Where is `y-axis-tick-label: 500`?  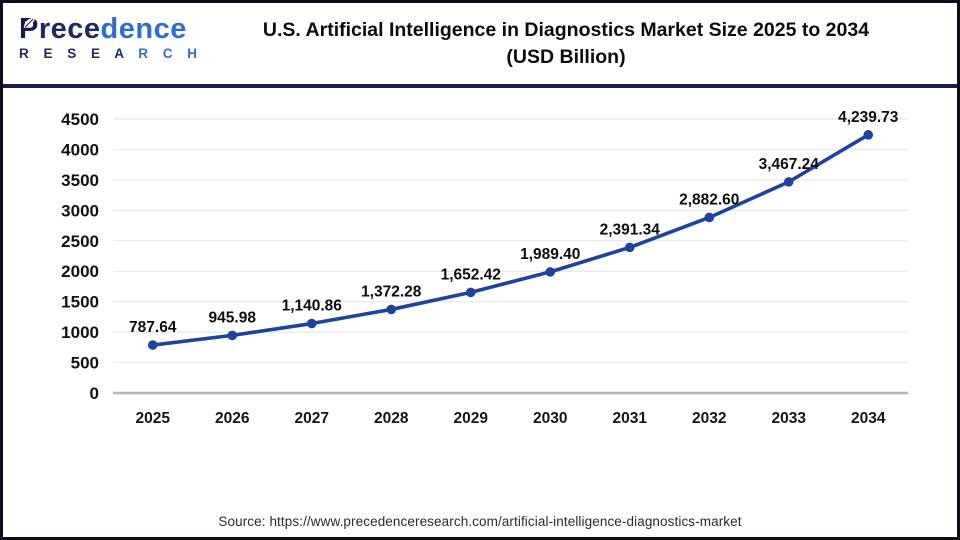
y-axis-tick-label: 500 is located at coordinates (85, 363).